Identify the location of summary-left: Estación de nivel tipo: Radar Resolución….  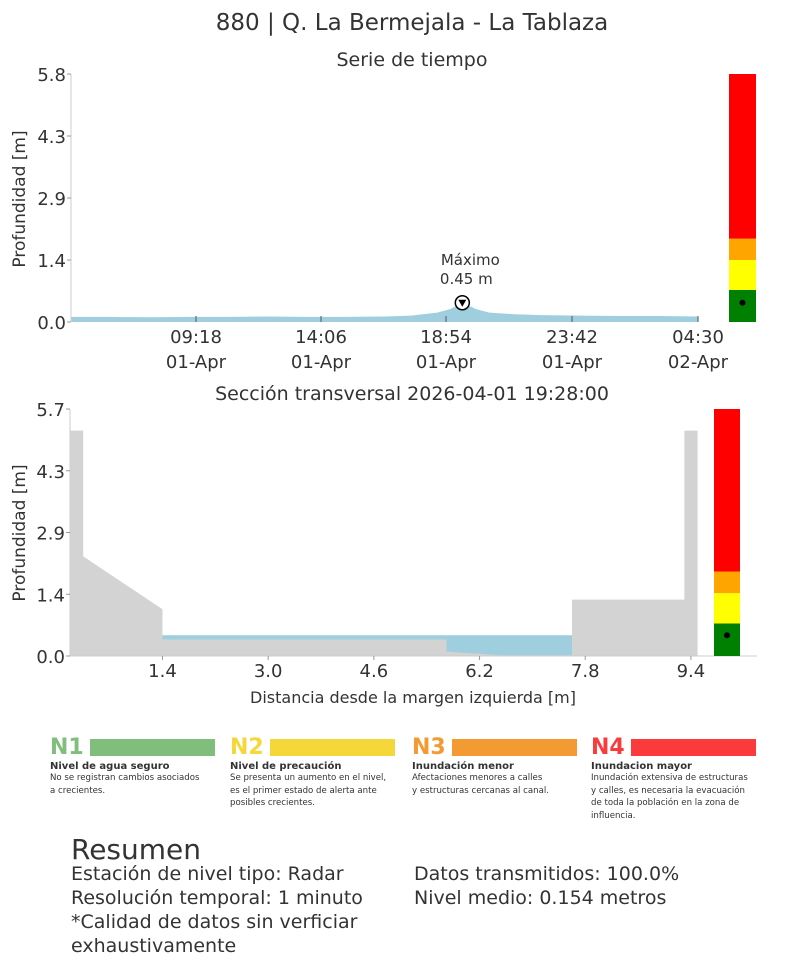
(217, 910).